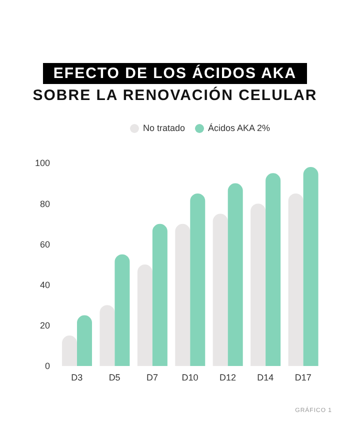  I want to click on x-tick-label: D12, so click(227, 377).